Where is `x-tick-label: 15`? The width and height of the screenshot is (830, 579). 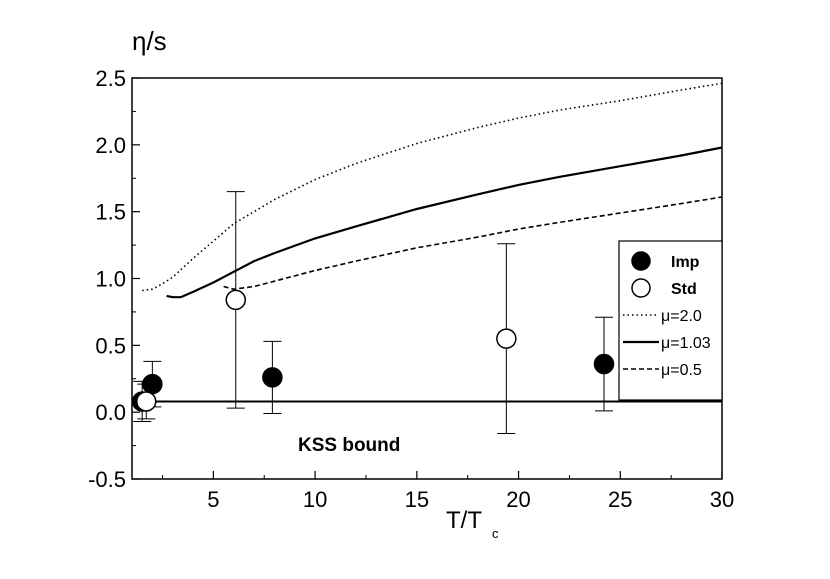 x-tick-label: 15 is located at coordinates (417, 499).